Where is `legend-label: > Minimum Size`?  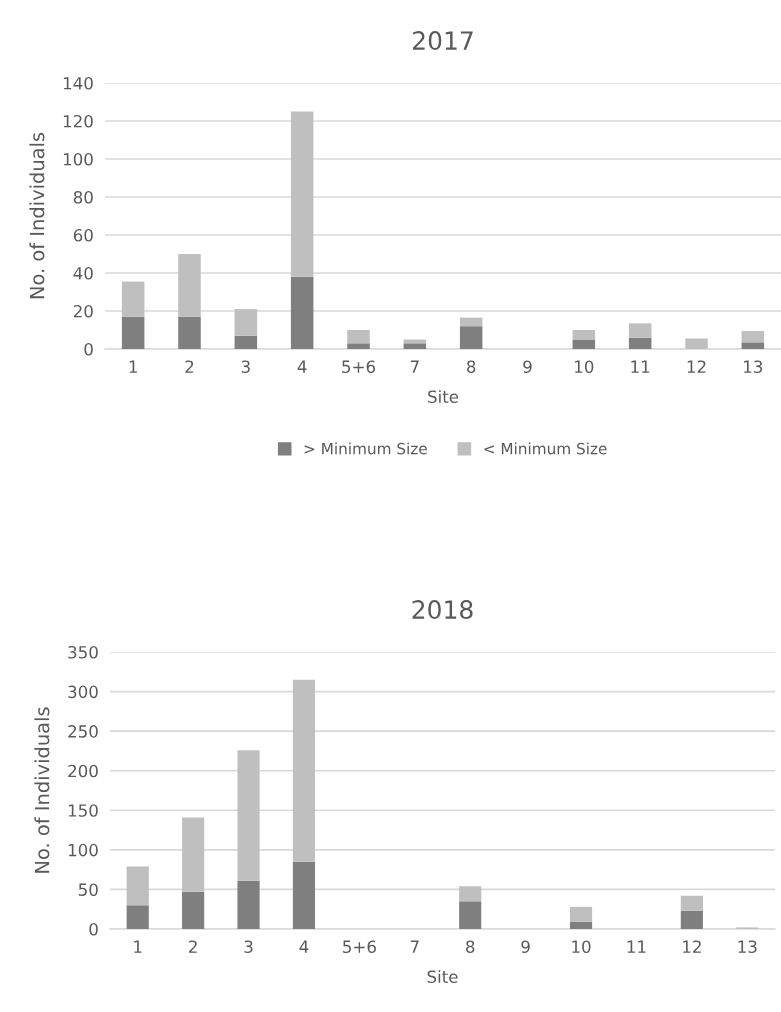
legend-label: > Minimum Size is located at coordinates (365, 448).